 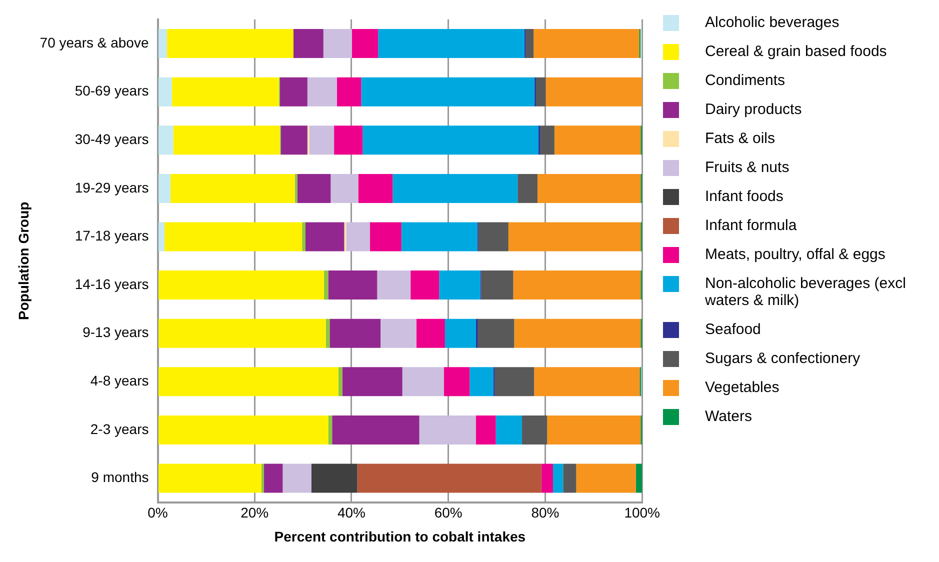 What do you see at coordinates (796, 51) in the screenshot?
I see `legend-label: Cereal & grain based foods` at bounding box center [796, 51].